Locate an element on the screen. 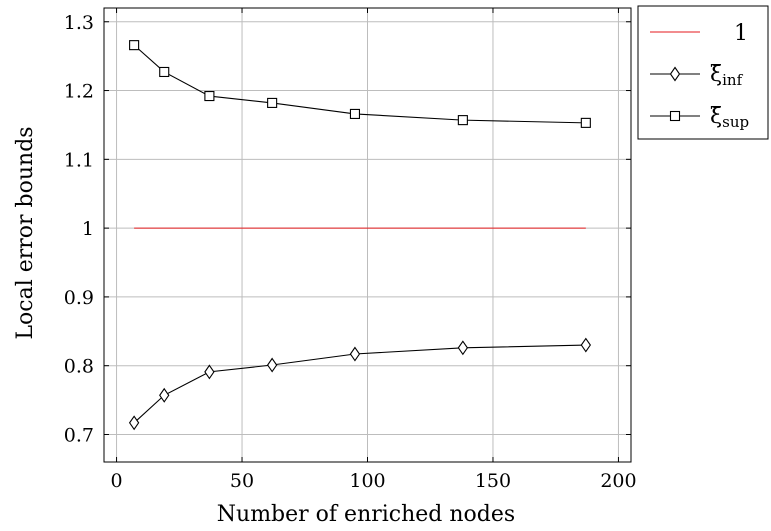  legend-box is located at coordinates (703, 72).